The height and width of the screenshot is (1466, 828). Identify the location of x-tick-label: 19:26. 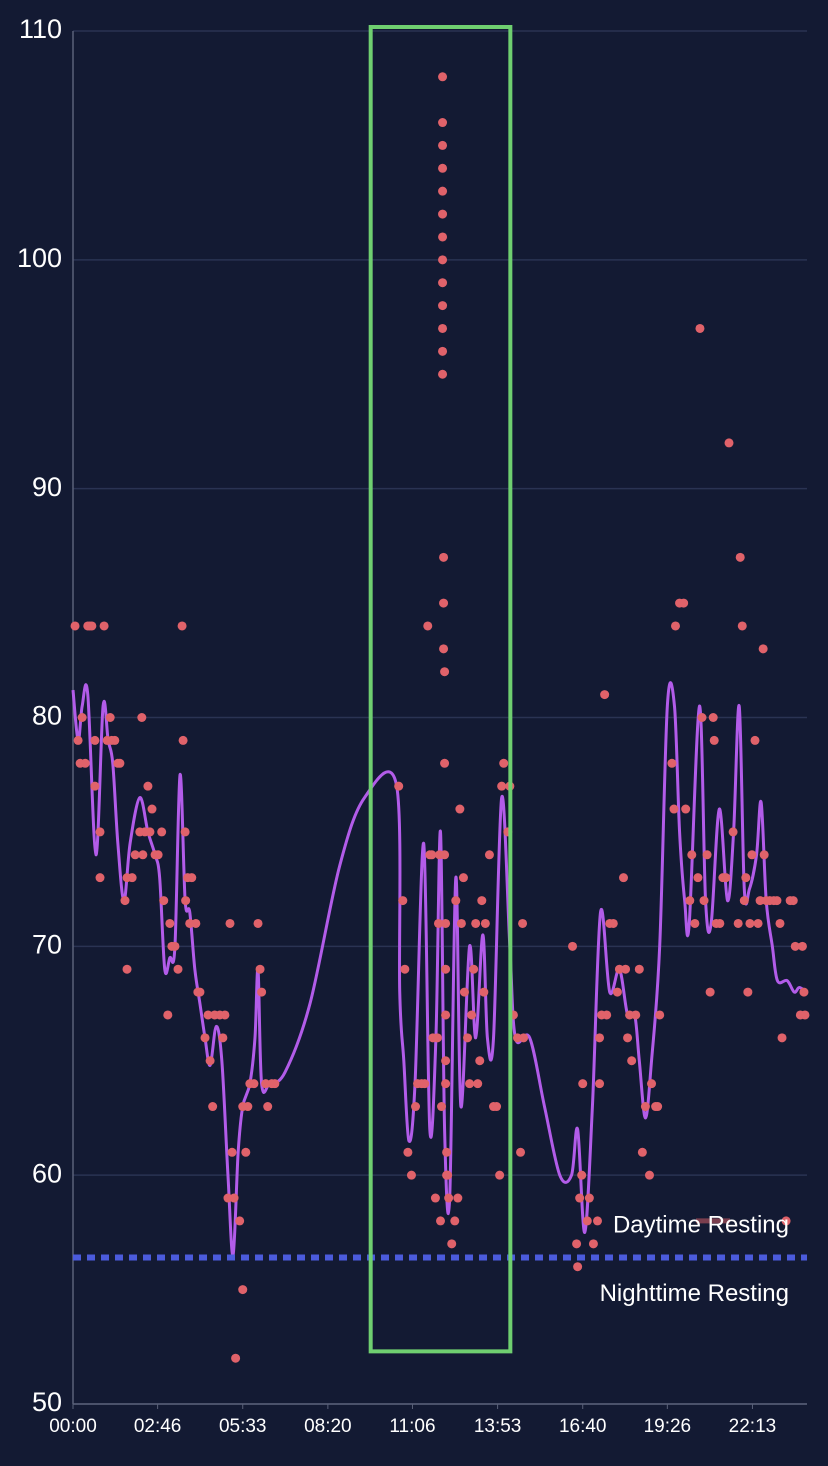
(668, 1426).